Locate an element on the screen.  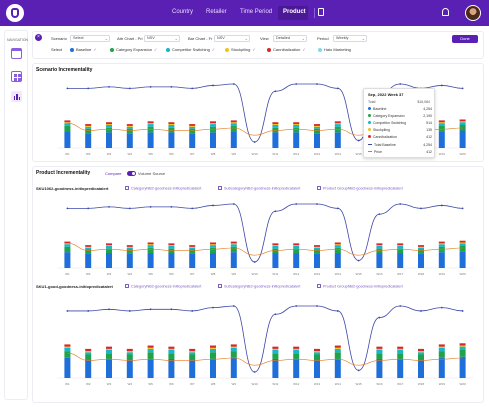
bar-chart-select: NSV ⌄ is located at coordinates (232, 38).